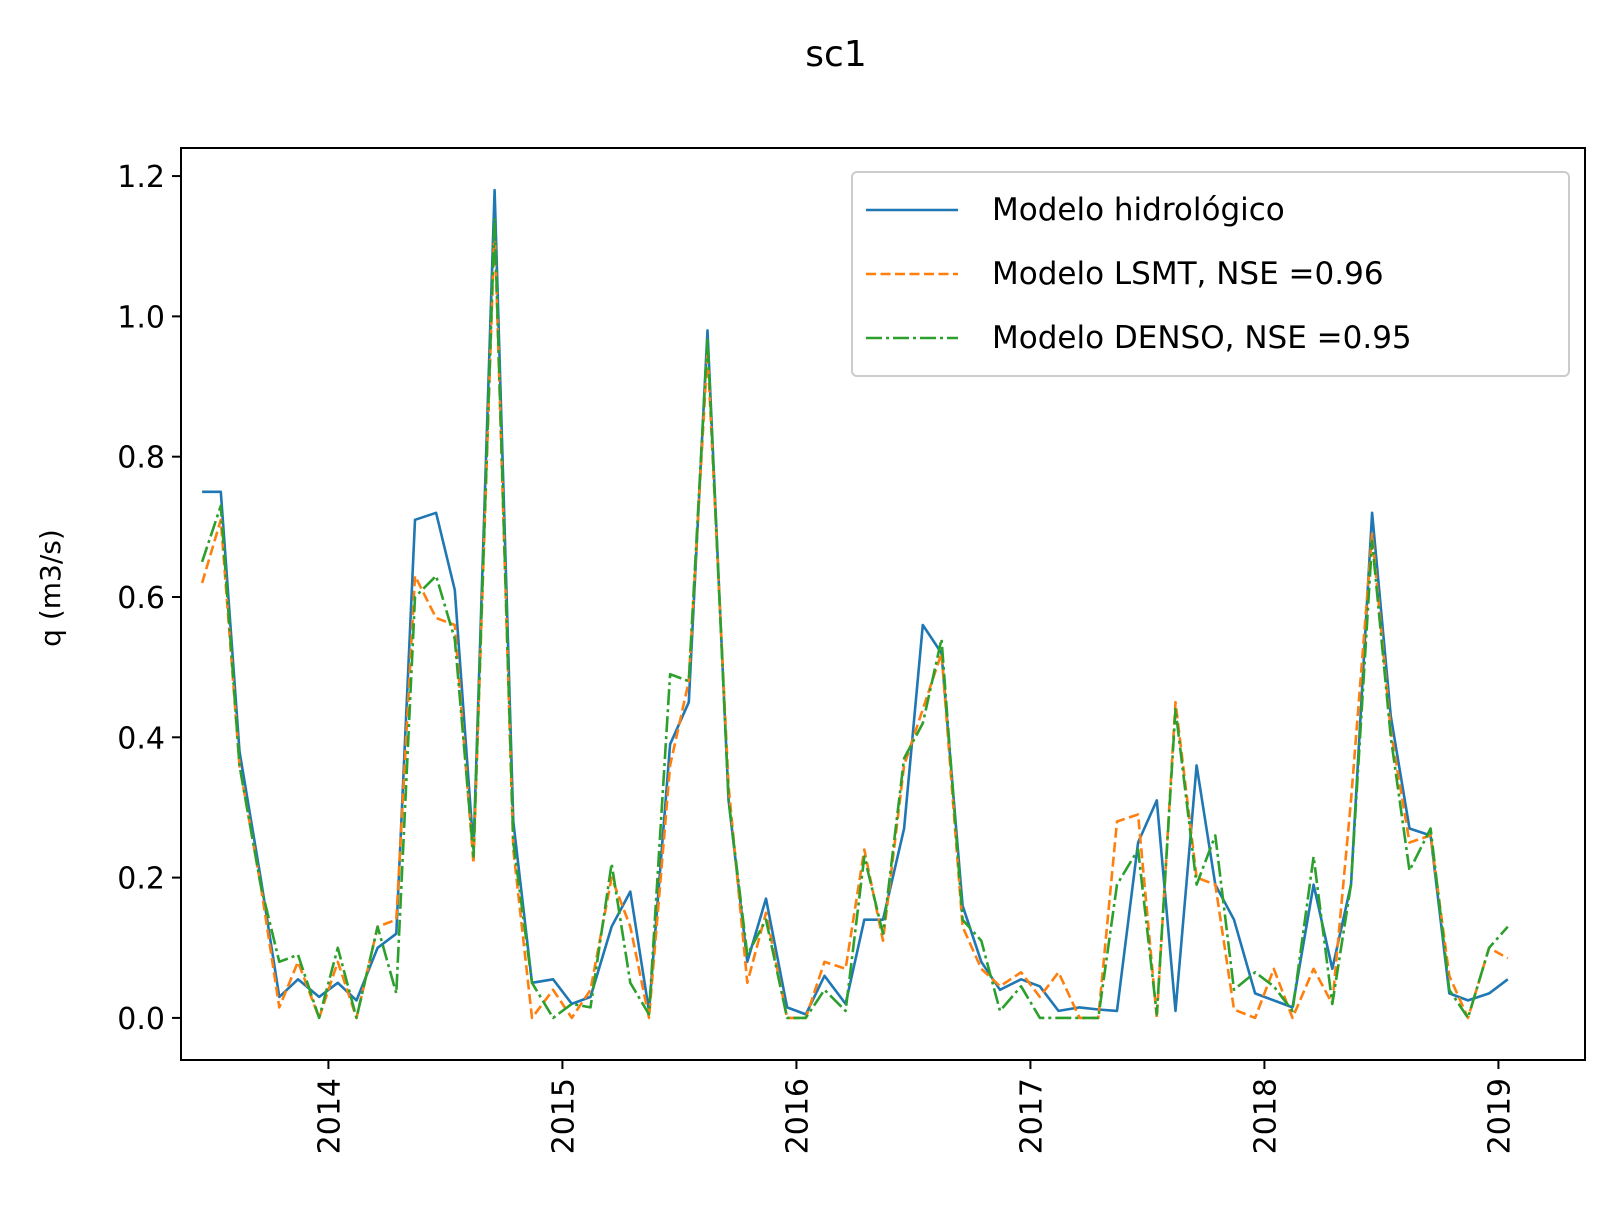 This screenshot has width=1609, height=1221. Describe the element at coordinates (835, 54) in the screenshot. I see `chart-title: sc1` at that location.